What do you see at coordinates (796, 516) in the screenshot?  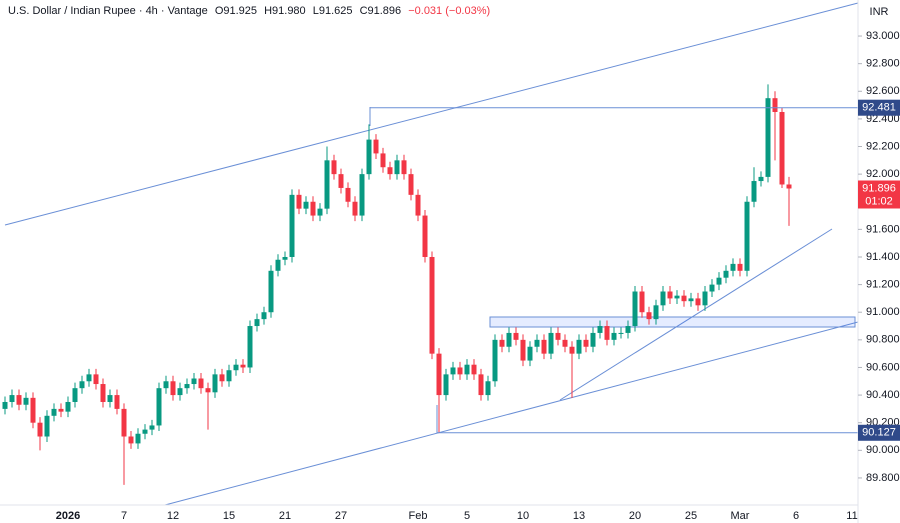 I see `x-tick-label: 6` at bounding box center [796, 516].